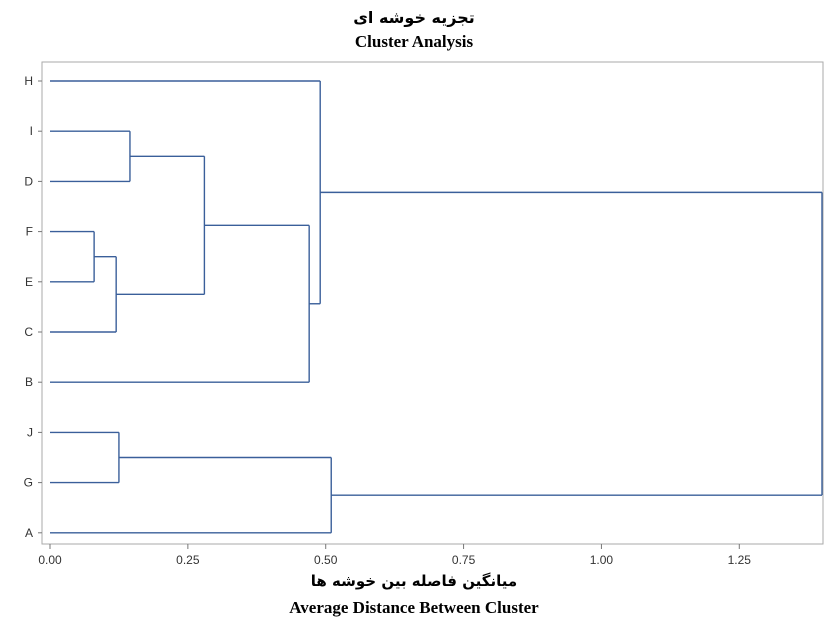 This screenshot has height=622, width=828. What do you see at coordinates (414, 581) in the screenshot?
I see `x-axis-label-persian: میانگین فاصله بین خوشه ها` at bounding box center [414, 581].